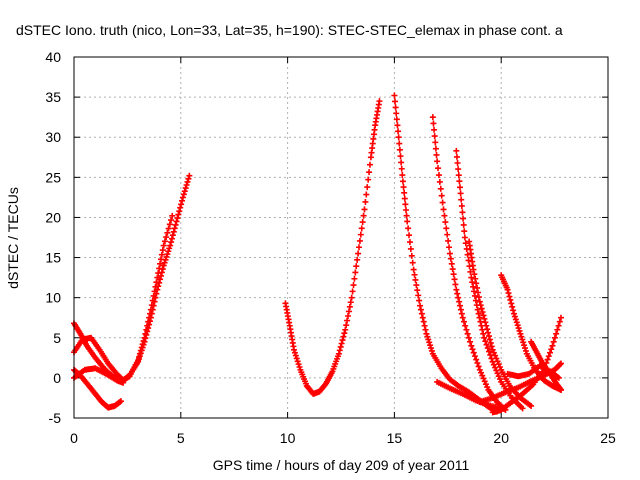 The image size is (640, 480). What do you see at coordinates (57, 338) in the screenshot?
I see `y-tick-label: 5` at bounding box center [57, 338].